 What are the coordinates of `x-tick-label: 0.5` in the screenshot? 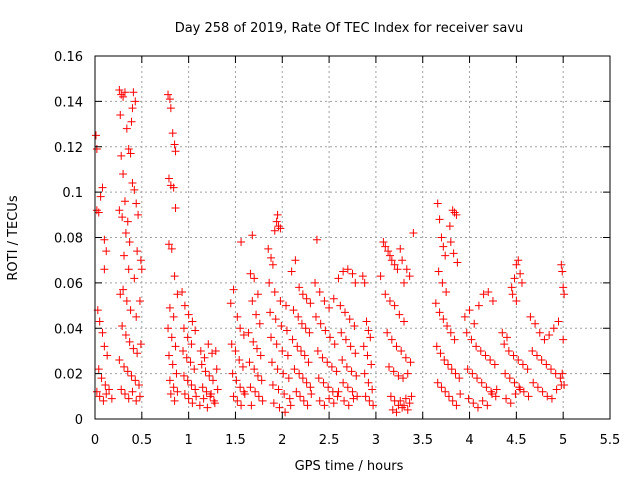 It's located at (141, 440).